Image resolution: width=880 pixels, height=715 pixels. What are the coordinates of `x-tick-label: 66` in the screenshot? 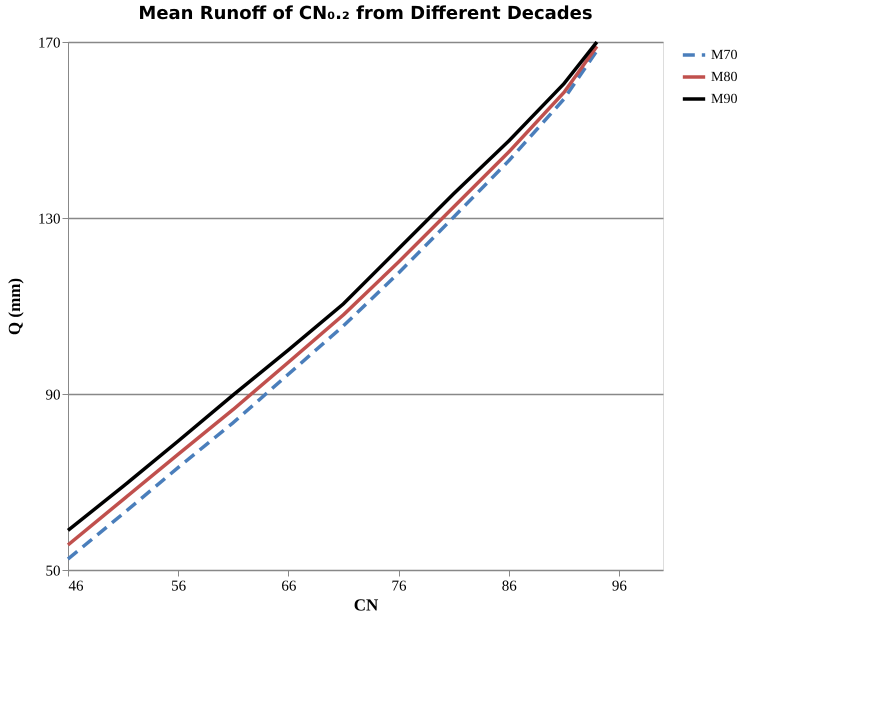 It's located at (289, 586).